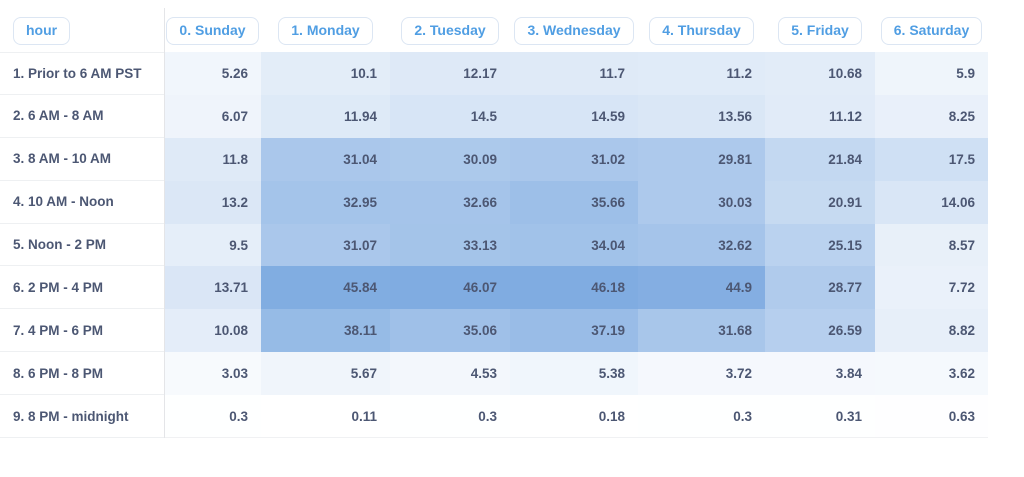 The height and width of the screenshot is (477, 1024). What do you see at coordinates (701, 245) in the screenshot?
I see `heatmap-cell: 32.62` at bounding box center [701, 245].